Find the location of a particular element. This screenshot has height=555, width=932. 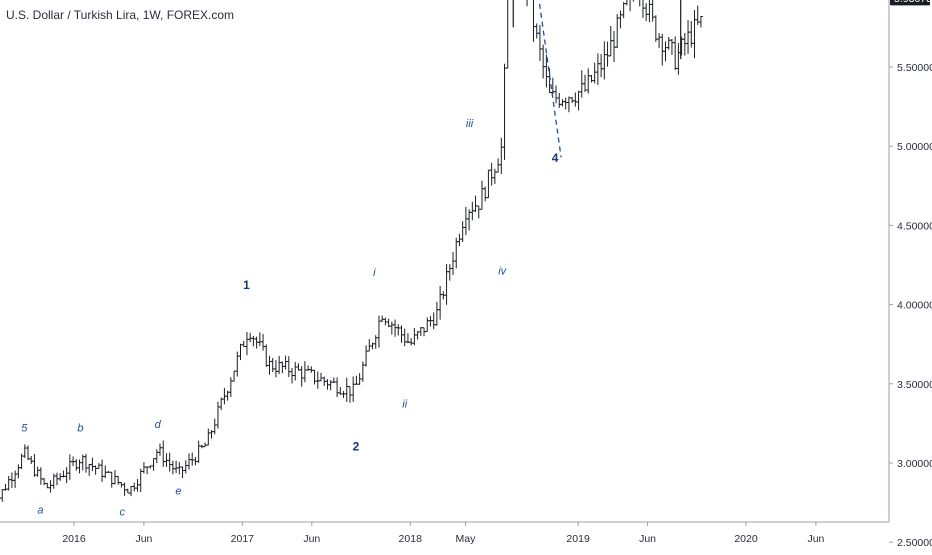

x-tick-label: 2018 is located at coordinates (411, 539).